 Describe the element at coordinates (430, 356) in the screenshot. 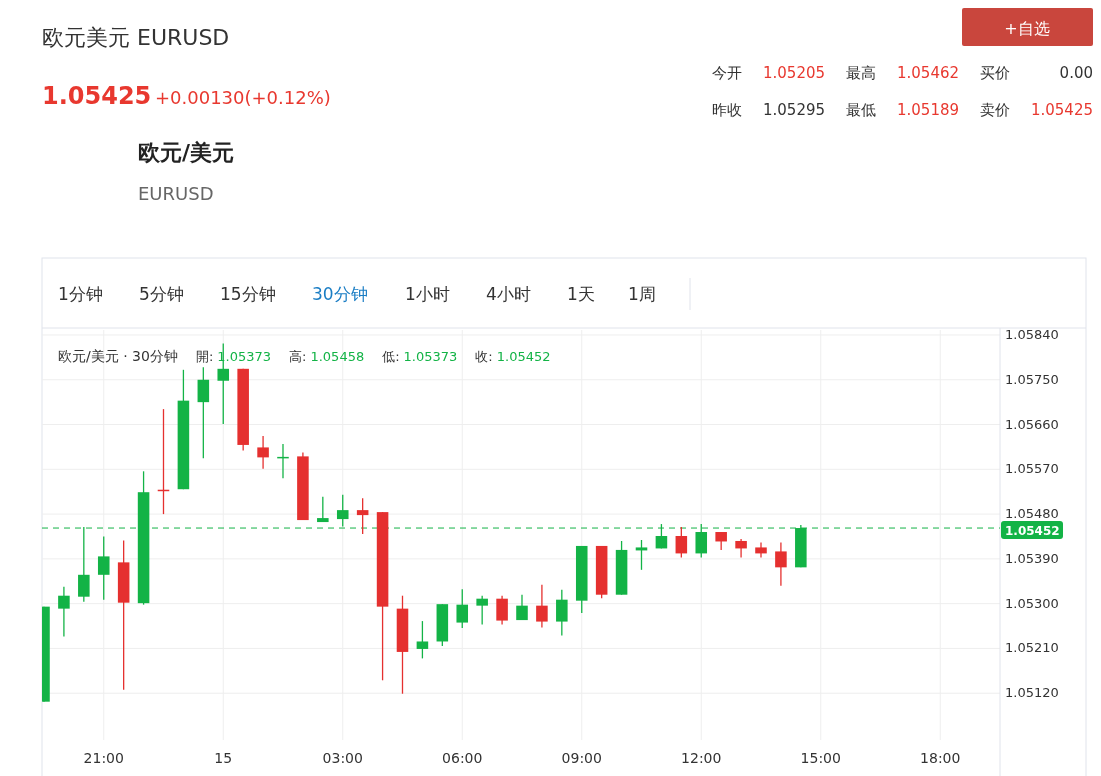

I see `annotation: 1.05373` at that location.